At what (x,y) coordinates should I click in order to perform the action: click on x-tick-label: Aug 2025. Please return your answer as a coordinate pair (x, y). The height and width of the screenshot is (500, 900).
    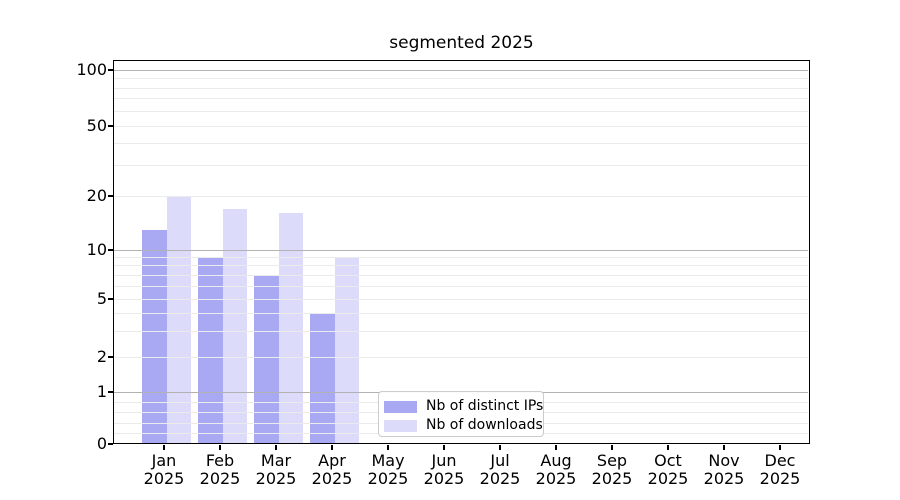
    Looking at the image, I should click on (556, 469).